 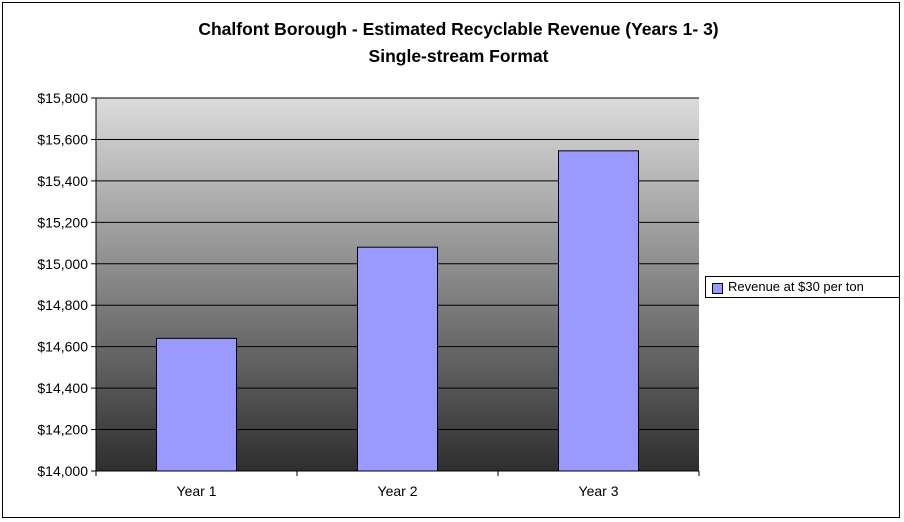 I want to click on legend: Revenue at $30 per ton, so click(x=802, y=287).